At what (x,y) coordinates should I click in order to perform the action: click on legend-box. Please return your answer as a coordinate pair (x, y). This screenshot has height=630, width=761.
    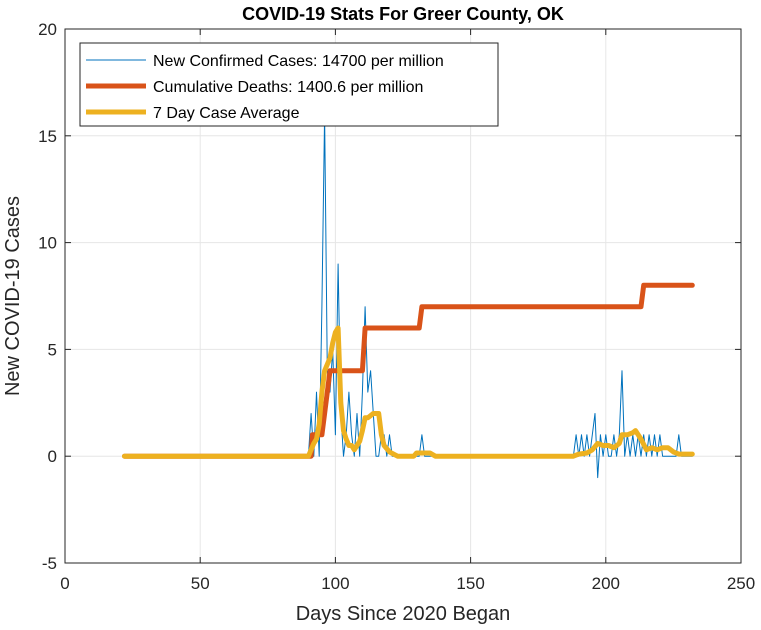
    Looking at the image, I should click on (289, 84).